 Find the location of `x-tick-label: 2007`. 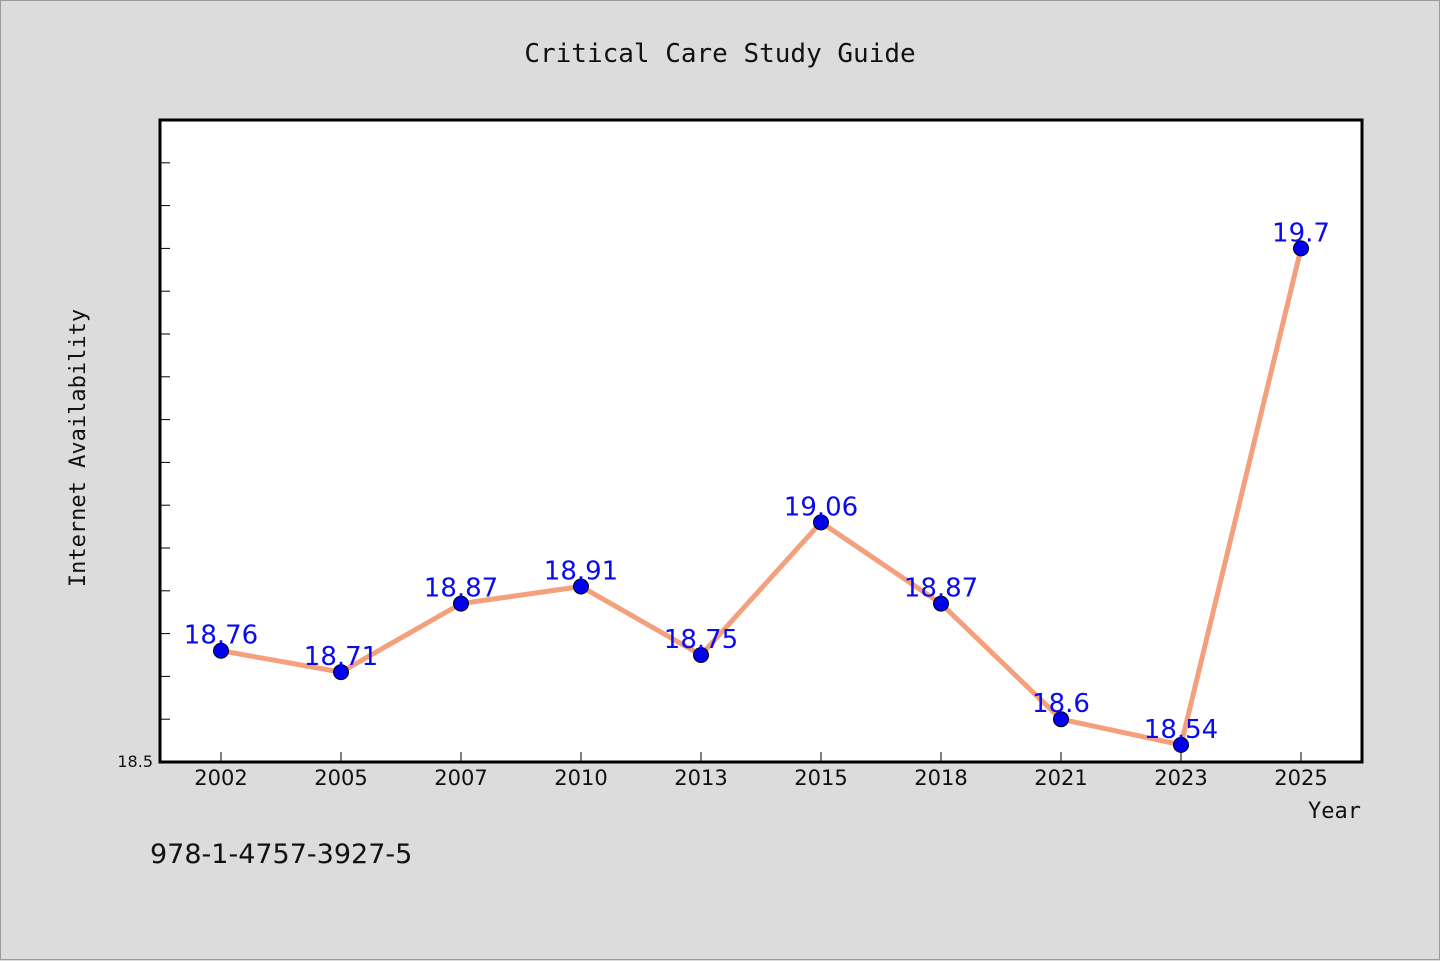

x-tick-label: 2007 is located at coordinates (460, 778).